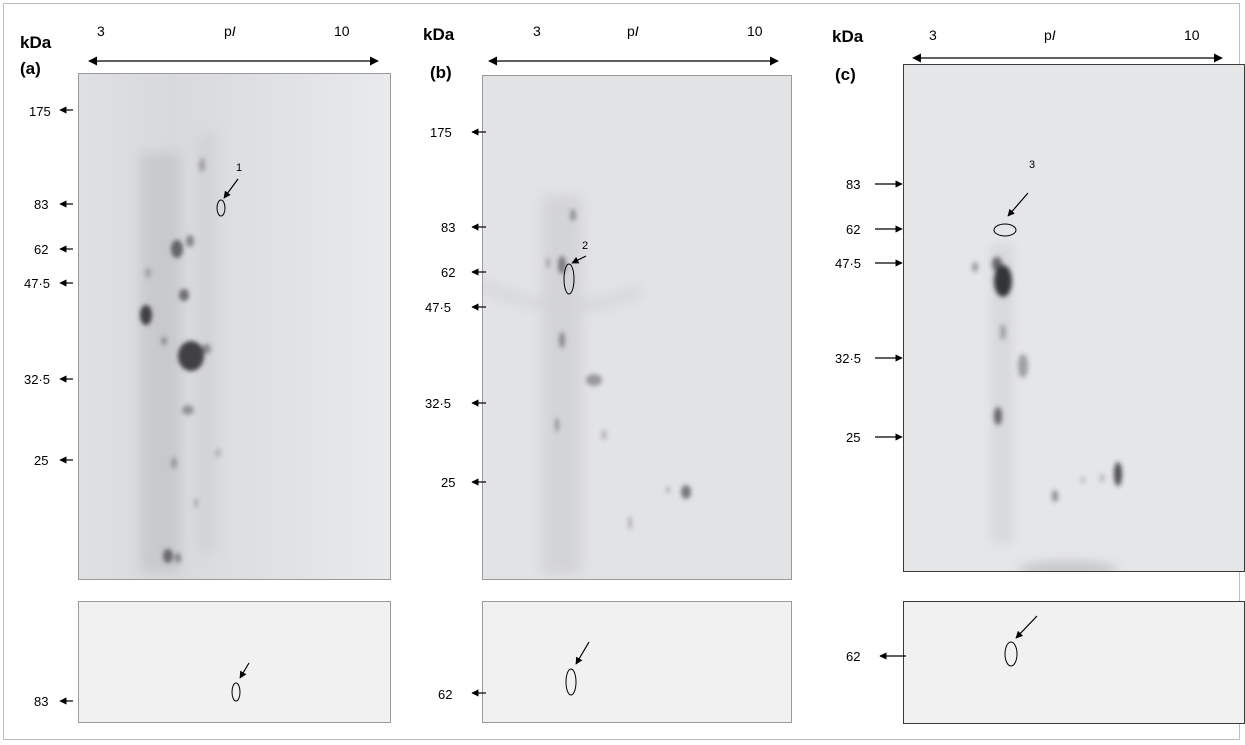 The image size is (1245, 745). I want to click on panel-c-western-marker: 62, so click(853, 656).